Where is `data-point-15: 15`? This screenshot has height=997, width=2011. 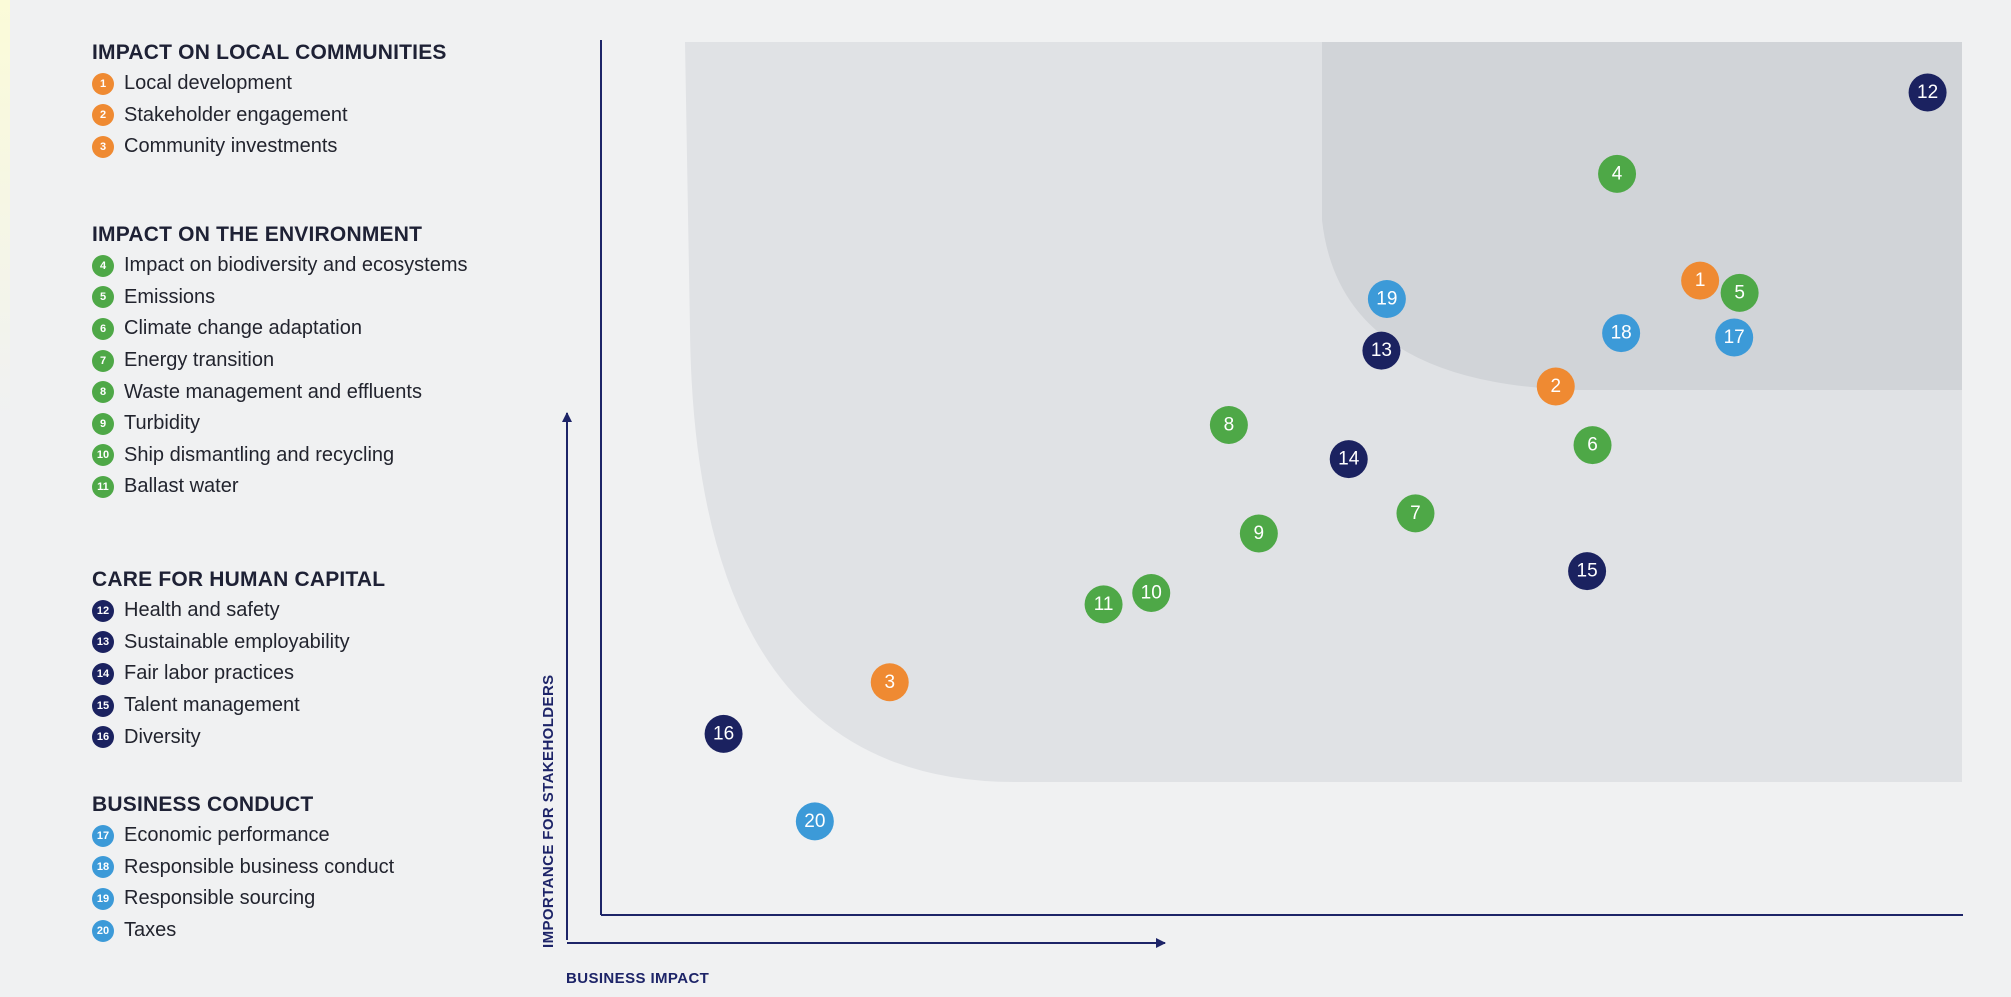 data-point-15: 15 is located at coordinates (1587, 571).